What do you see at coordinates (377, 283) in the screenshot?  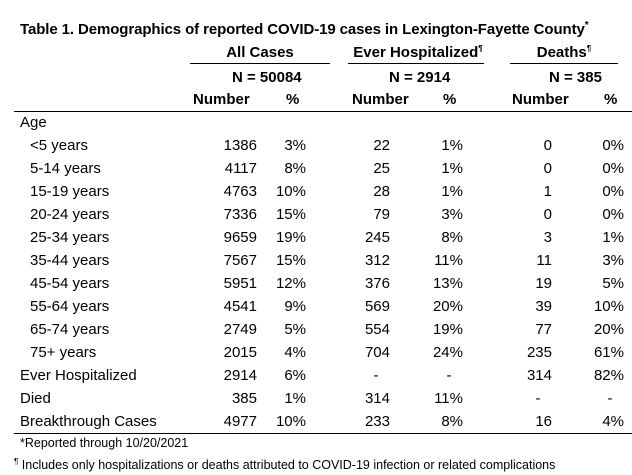 I see `cell-h-n: 376` at bounding box center [377, 283].